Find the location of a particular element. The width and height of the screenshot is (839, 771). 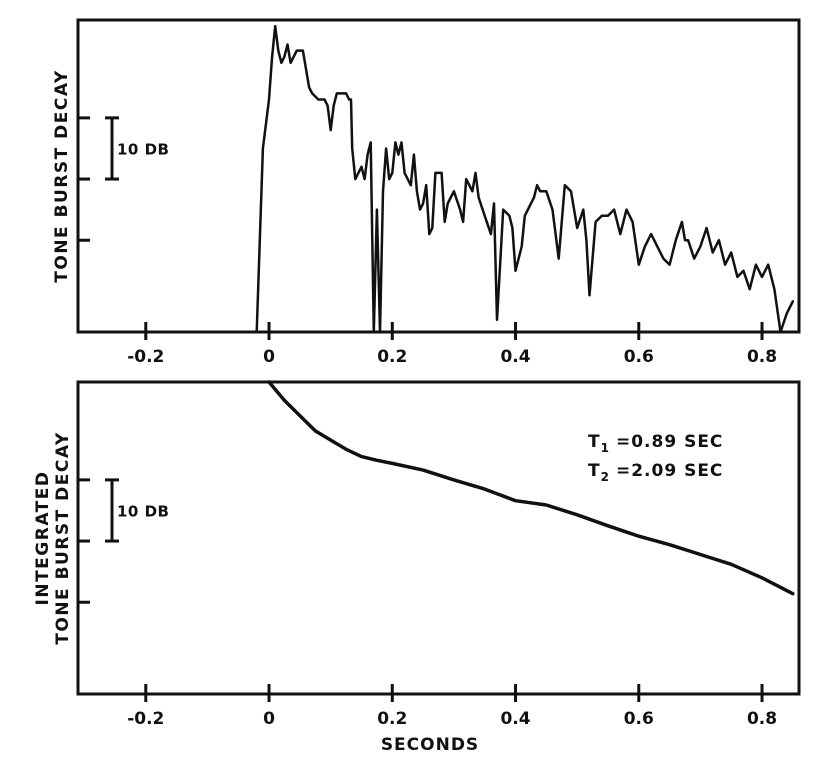

bottom-scale-bar-label: 10 DB is located at coordinates (143, 511).